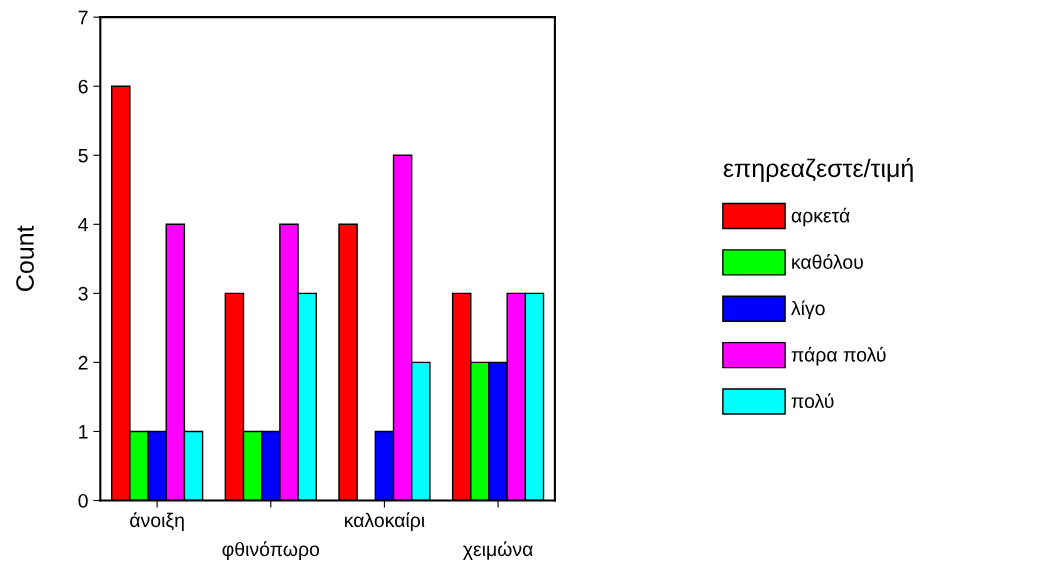  I want to click on y-tick-label: 5, so click(83, 155).